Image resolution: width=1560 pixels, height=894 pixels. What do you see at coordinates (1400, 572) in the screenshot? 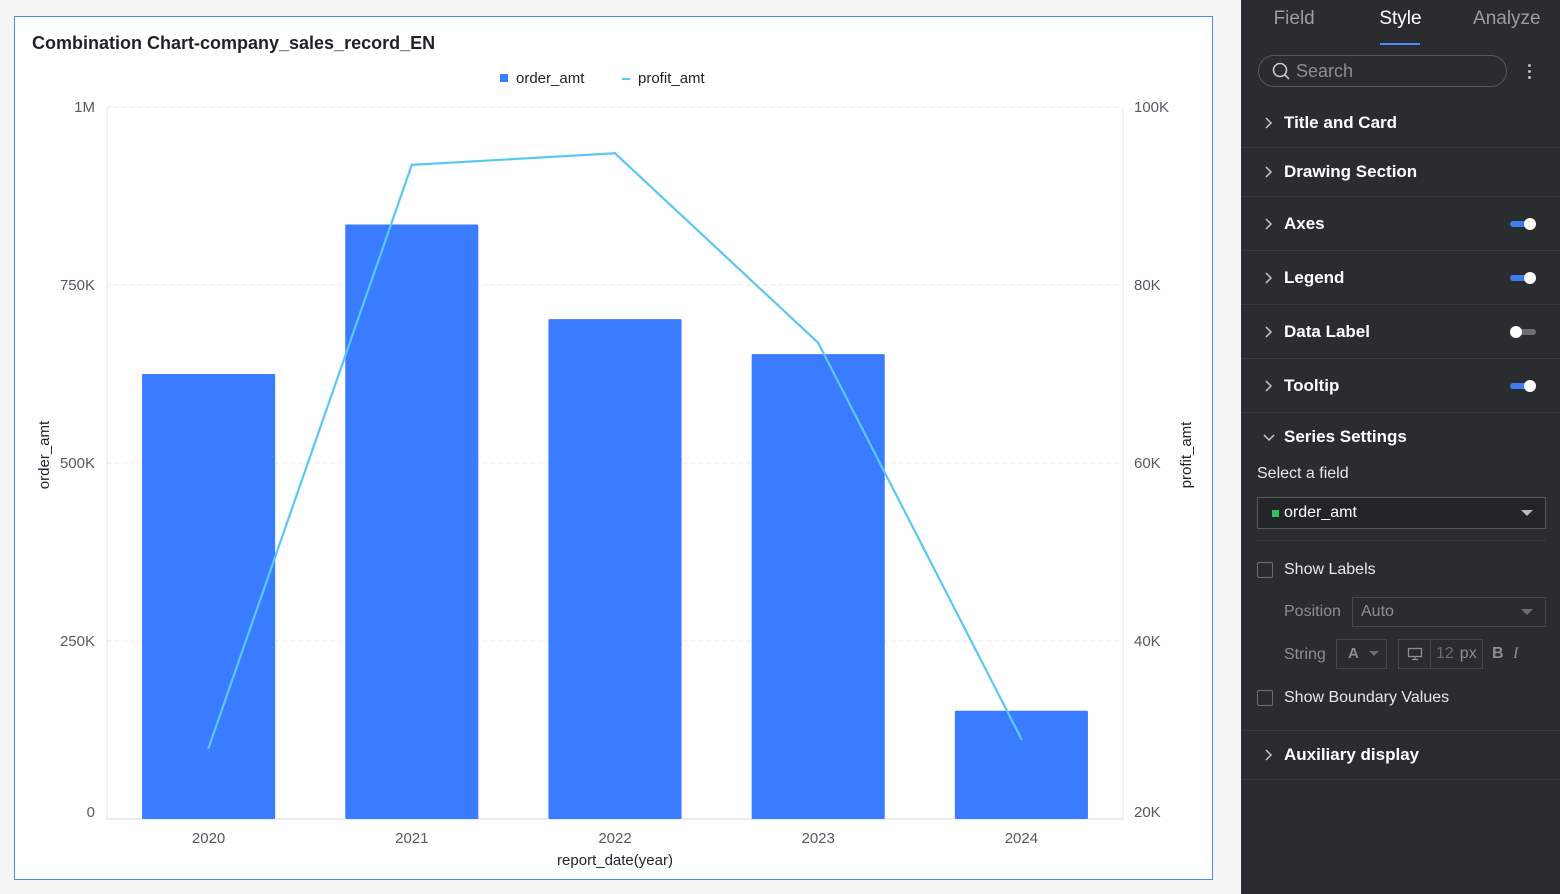
I see `section-series-settings: Series Settings` at bounding box center [1400, 572].